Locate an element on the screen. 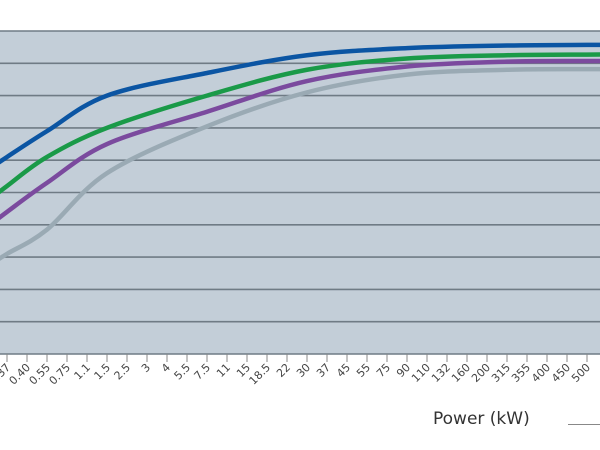 The width and height of the screenshot is (600, 450). x-tick-label: 18.5 is located at coordinates (260, 374).